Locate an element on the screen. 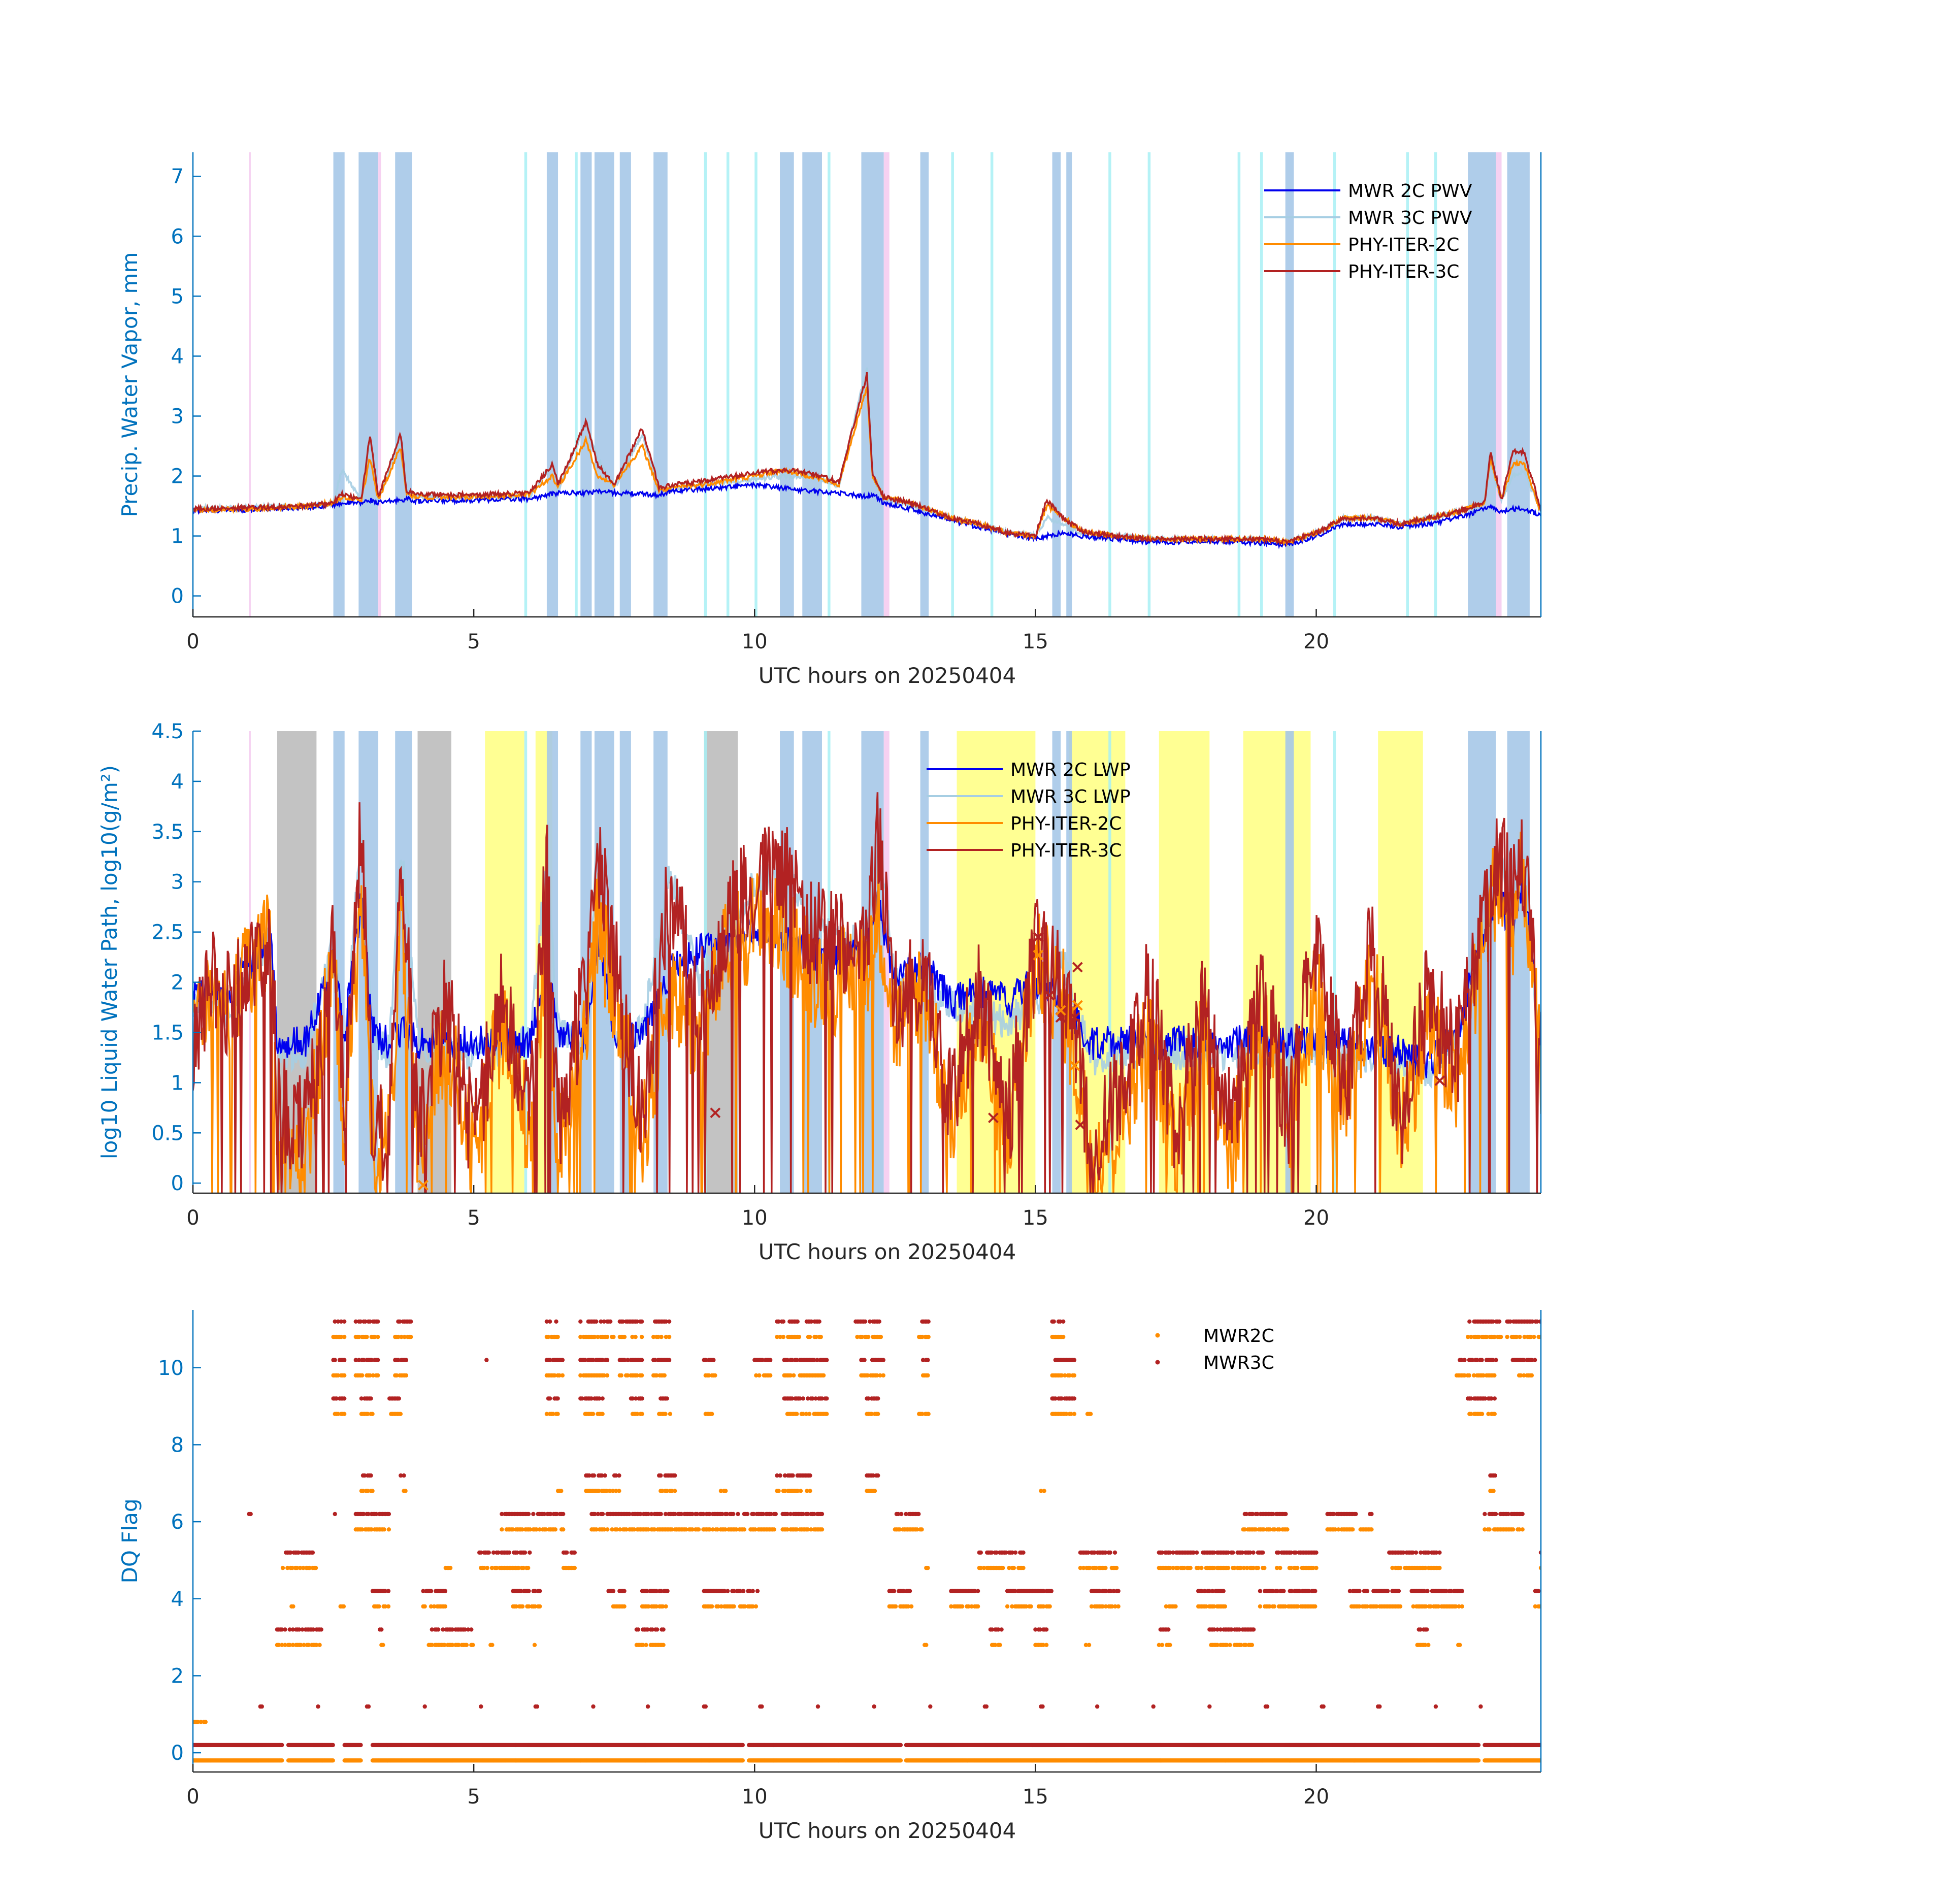  legend-label-phy-iter-3c: PHY-ITER-3C is located at coordinates (1403, 271).